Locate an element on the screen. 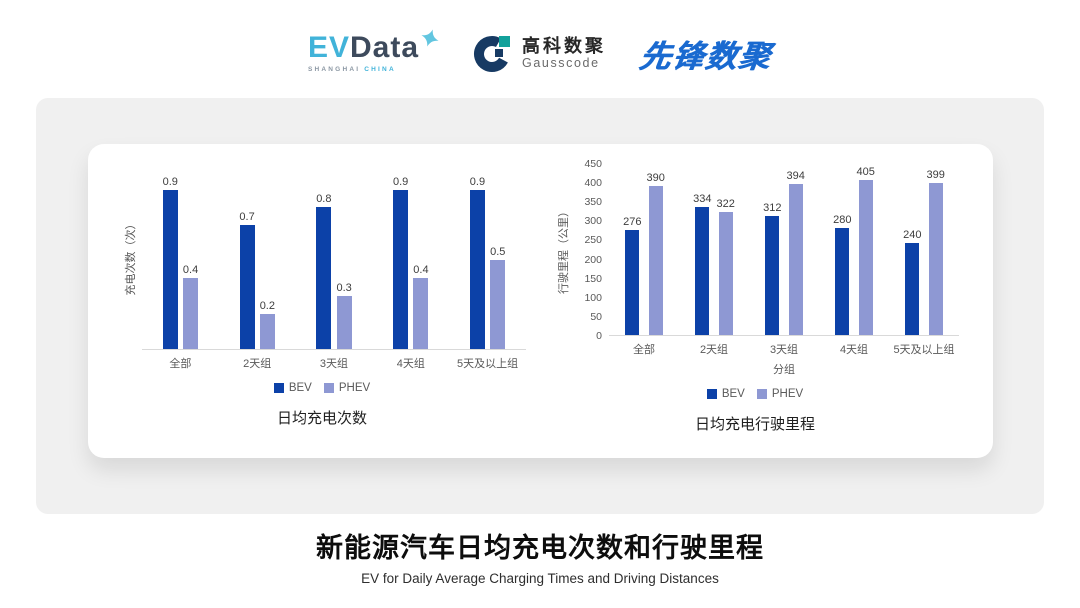 The height and width of the screenshot is (608, 1080). evdata-wordmark: EV Data is located at coordinates (373, 46).